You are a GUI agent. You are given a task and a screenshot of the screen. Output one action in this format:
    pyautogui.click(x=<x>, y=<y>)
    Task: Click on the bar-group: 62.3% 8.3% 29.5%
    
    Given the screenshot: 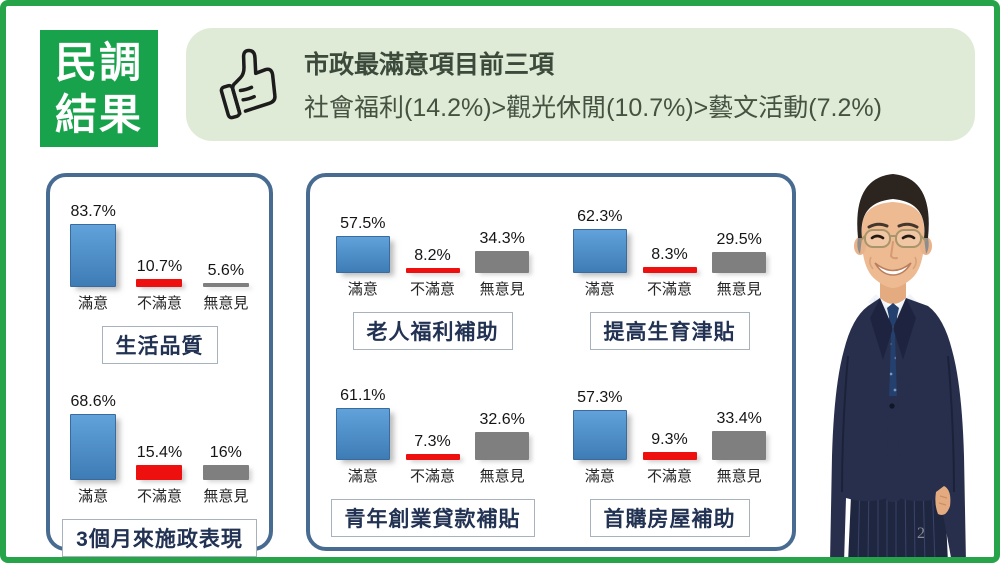 What is the action you would take?
    pyautogui.click(x=669, y=233)
    